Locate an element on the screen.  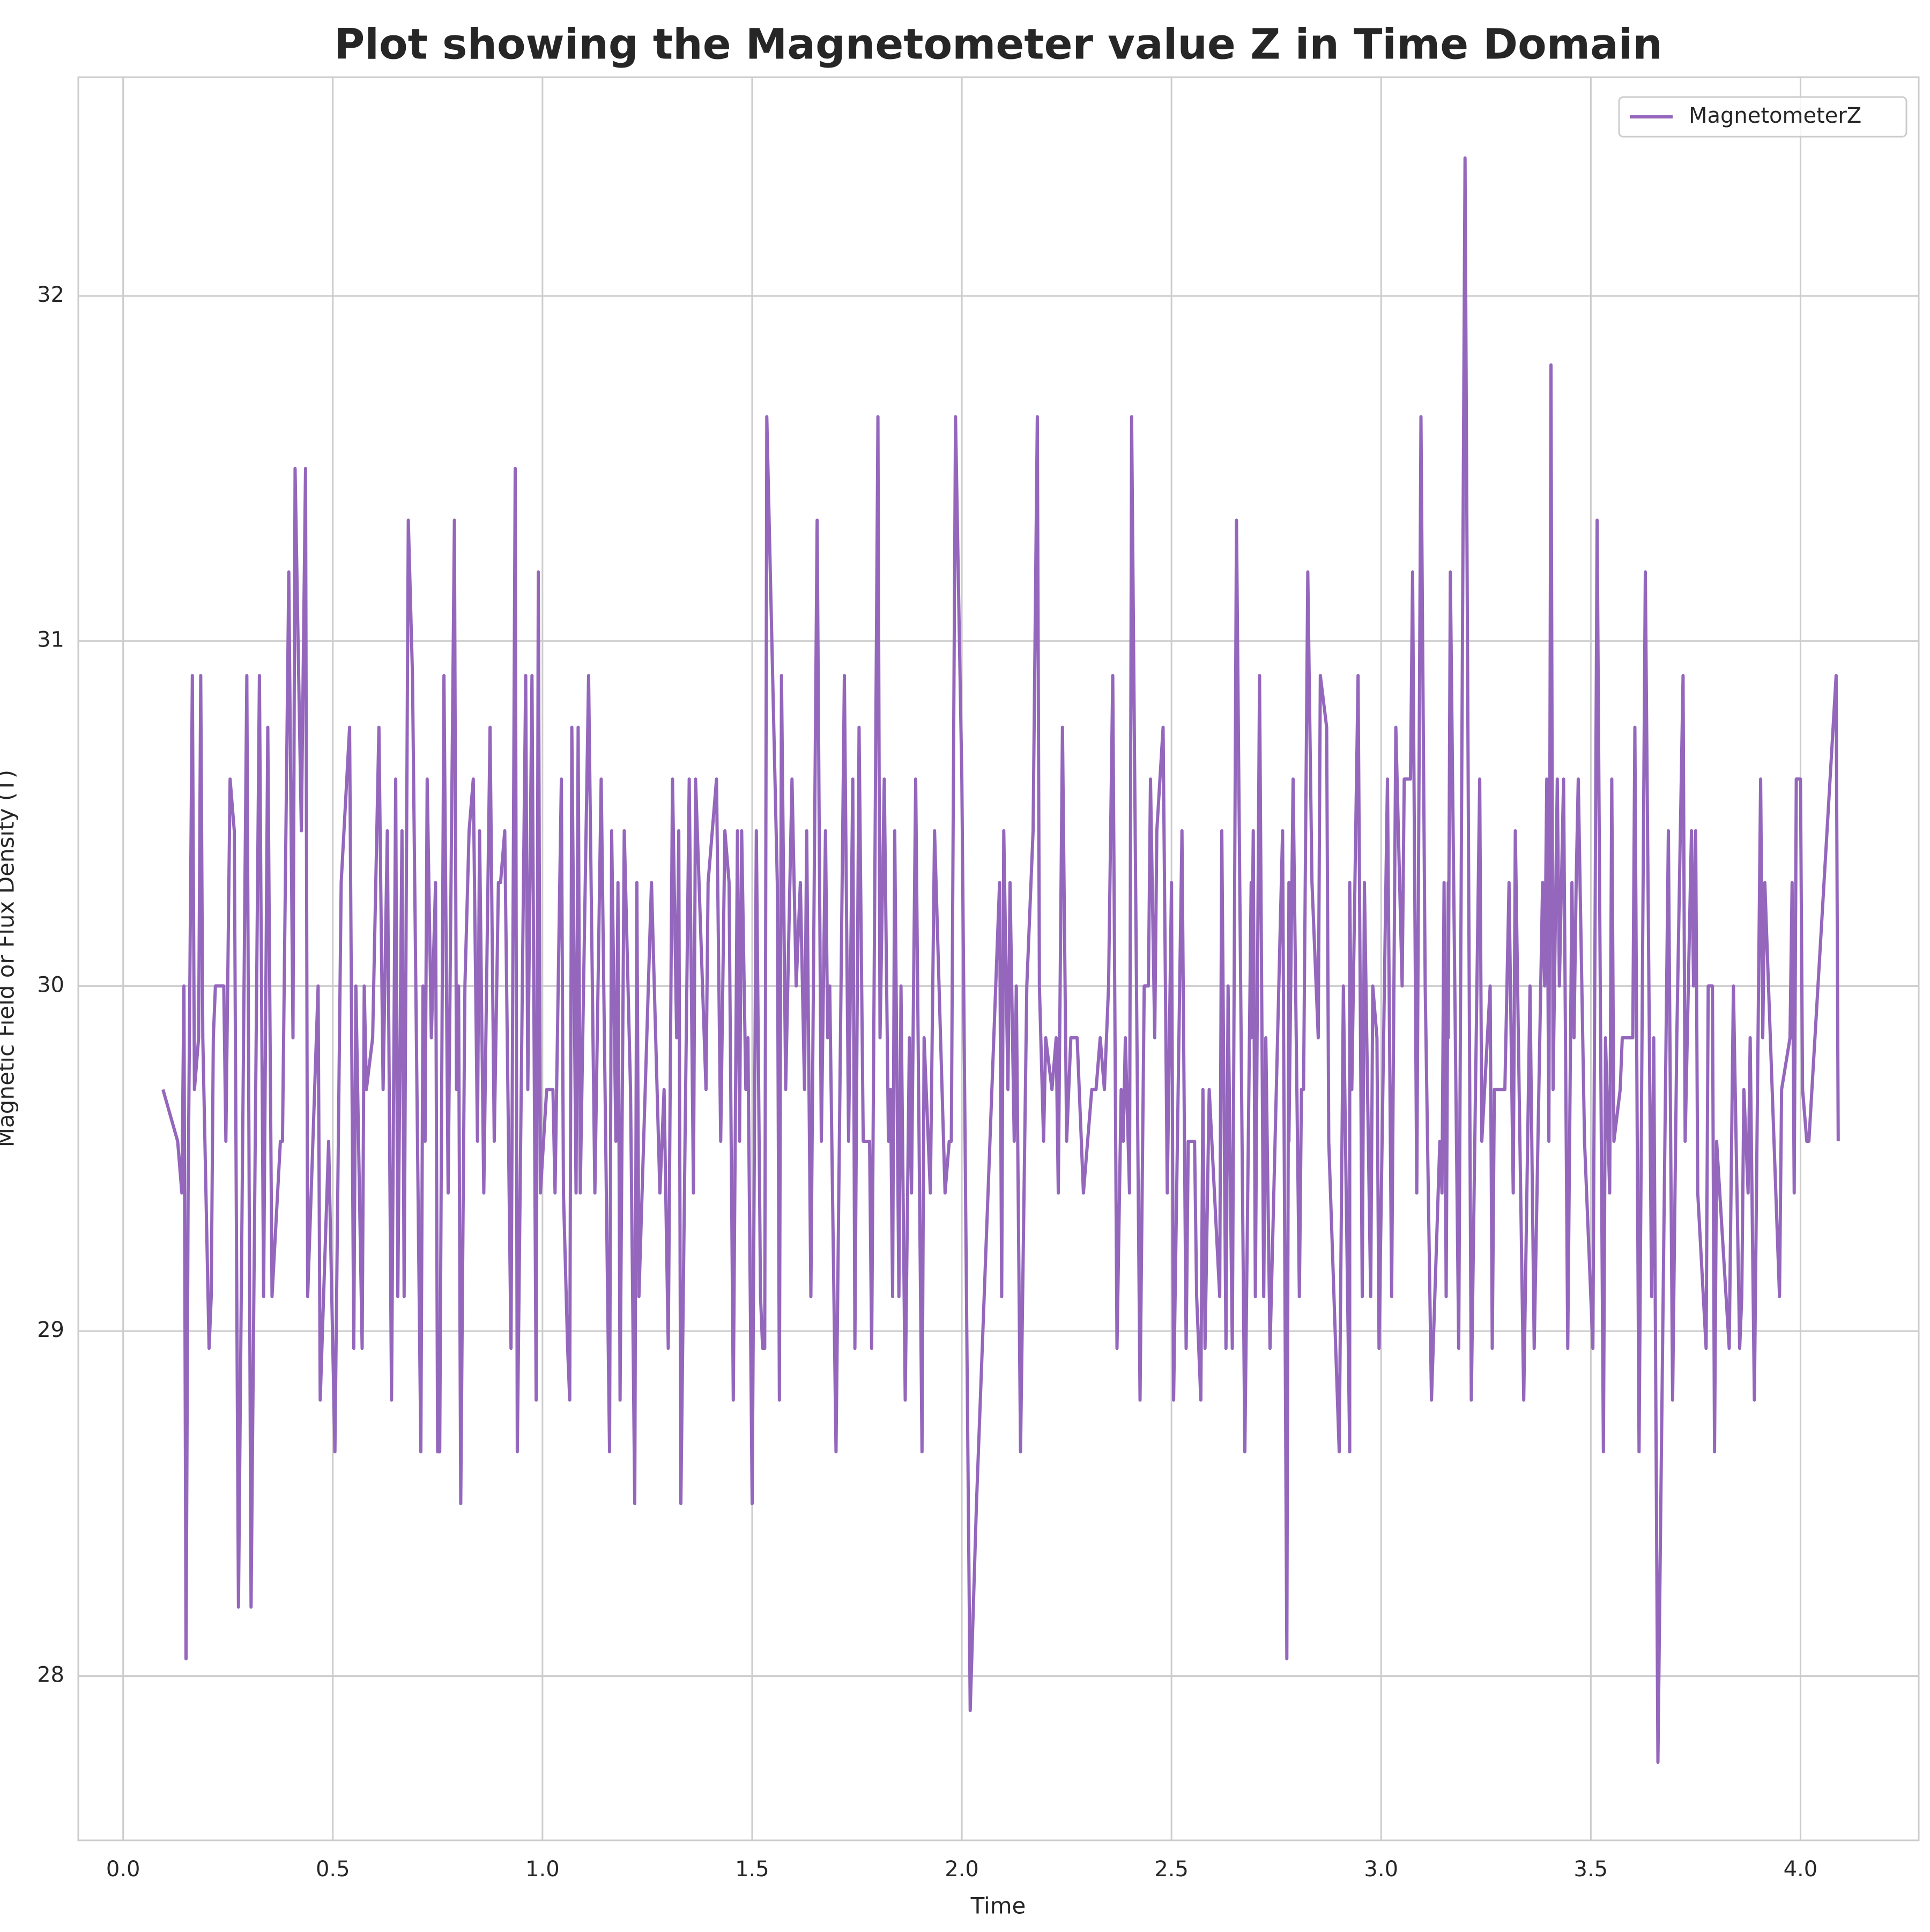
y-tick-label: 30 is located at coordinates (50, 984).